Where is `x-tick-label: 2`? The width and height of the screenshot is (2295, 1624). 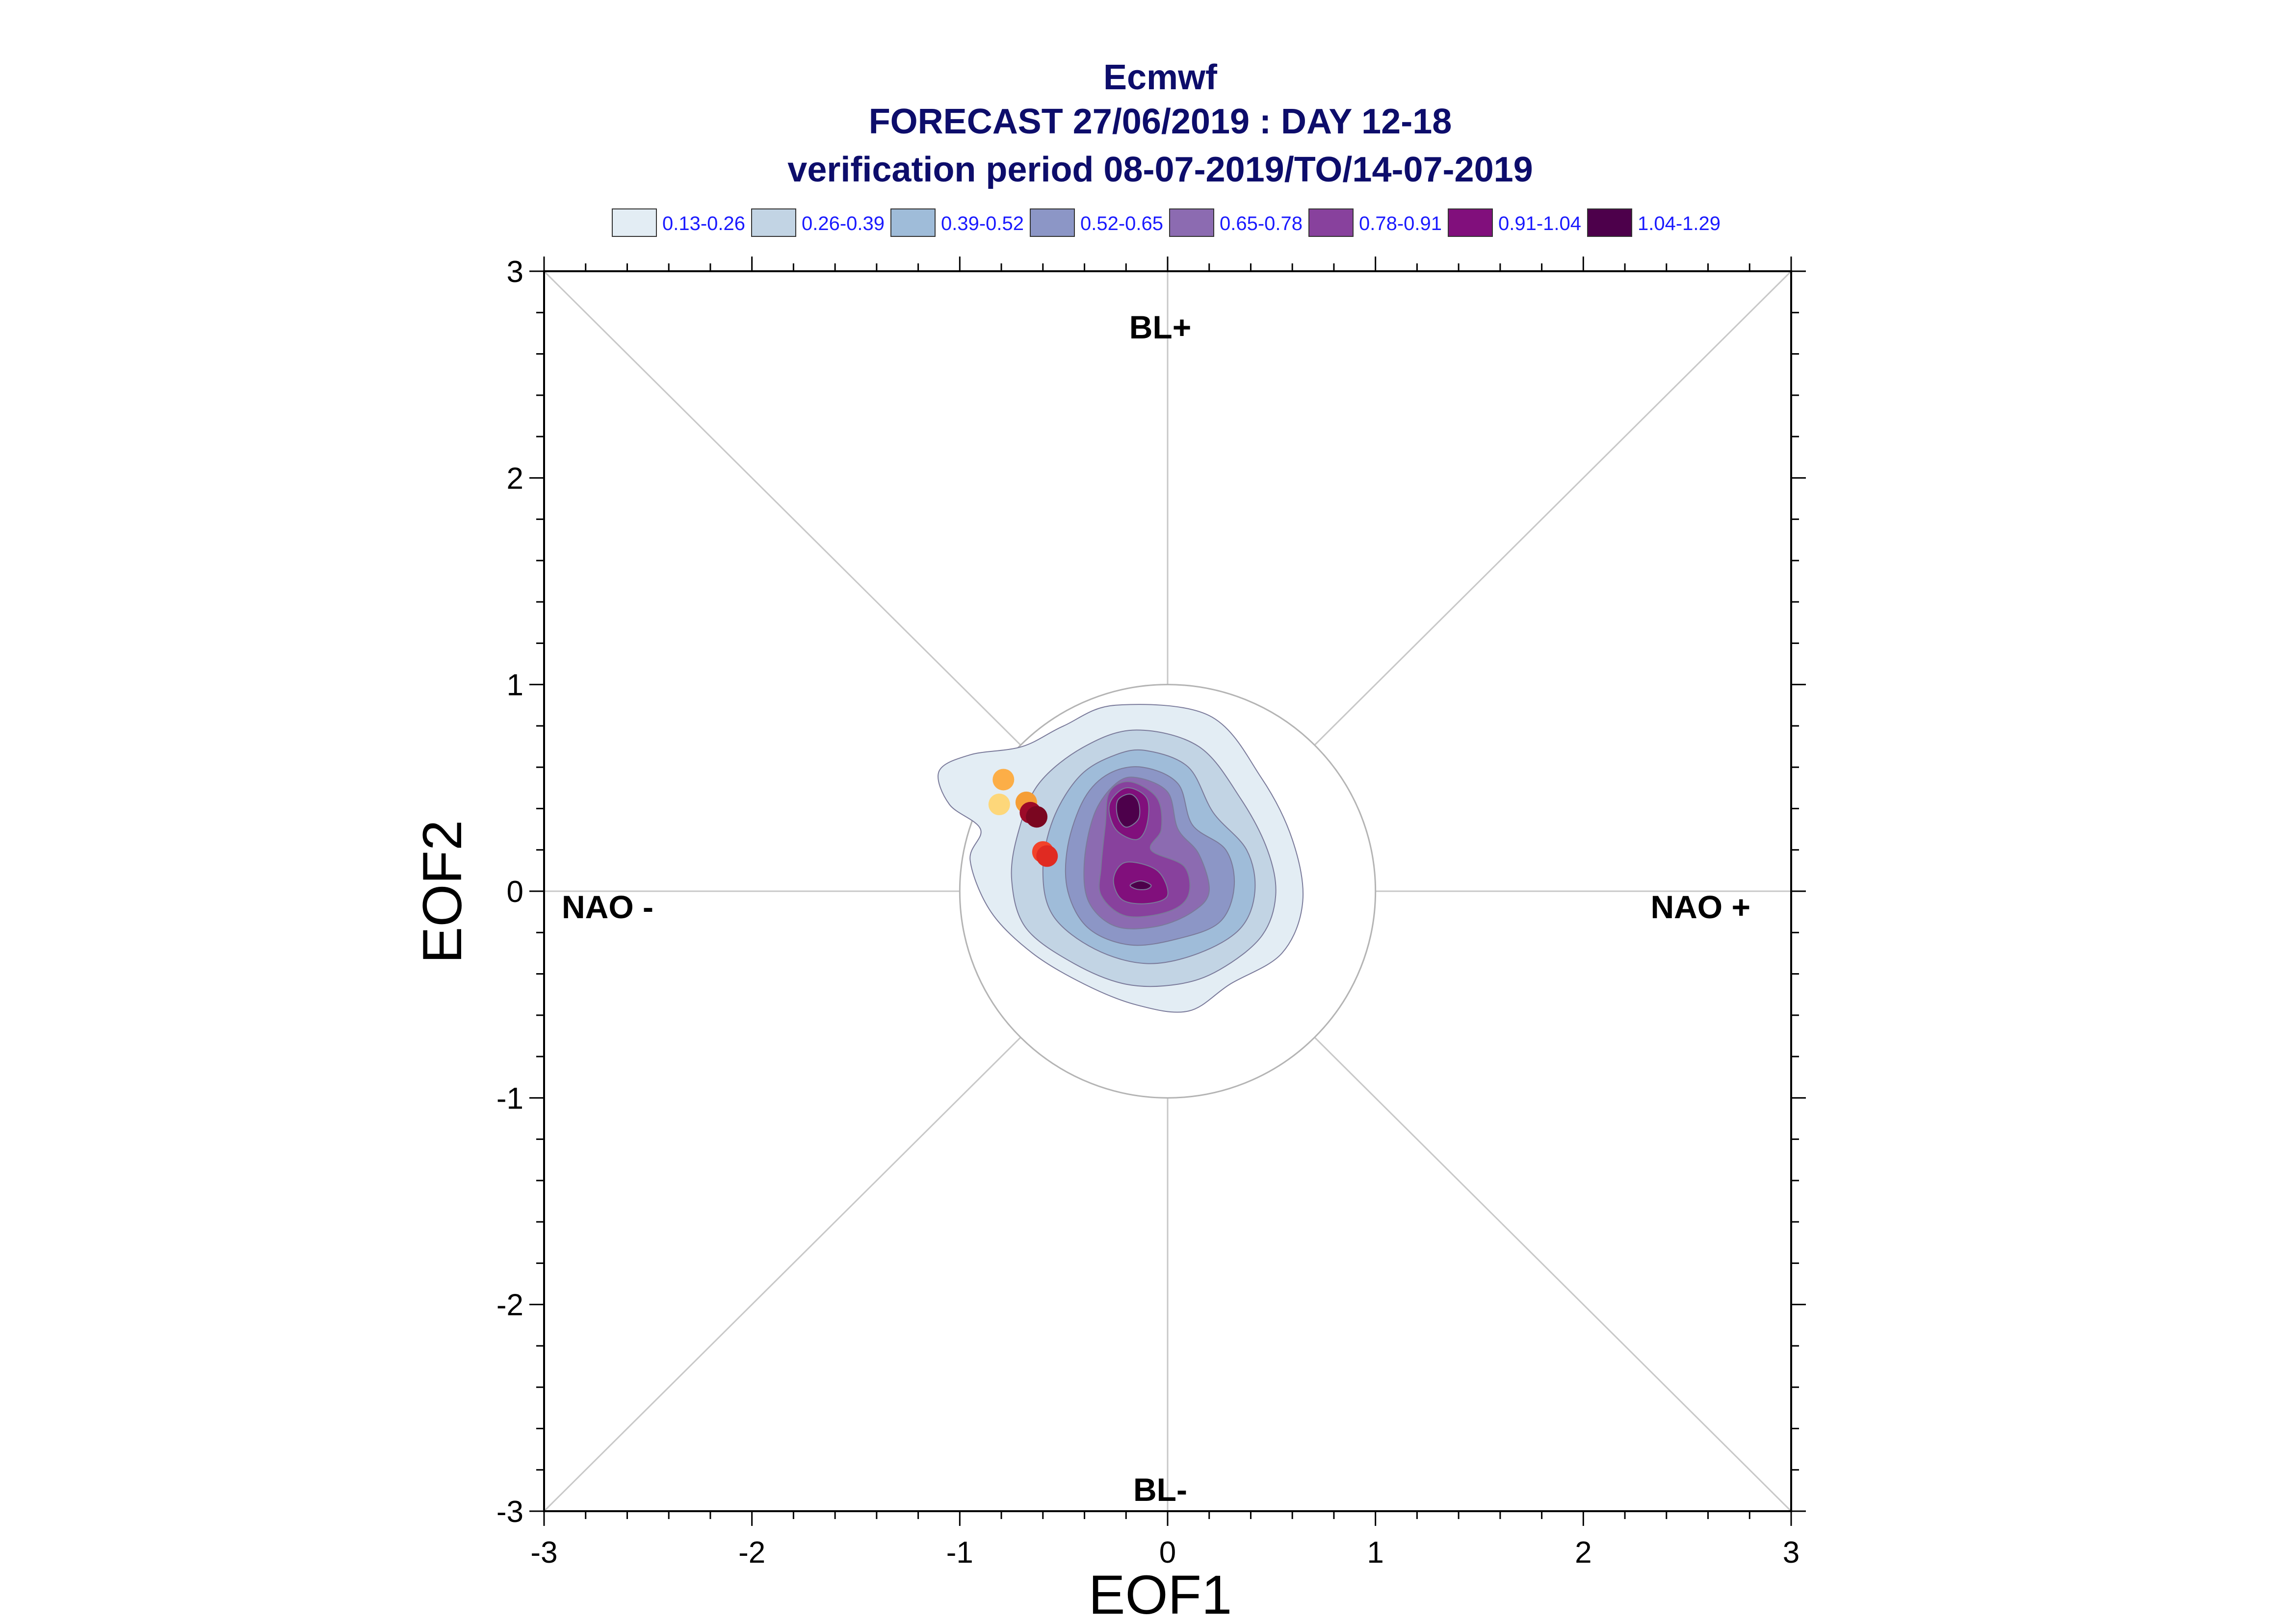 x-tick-label: 2 is located at coordinates (1583, 1553).